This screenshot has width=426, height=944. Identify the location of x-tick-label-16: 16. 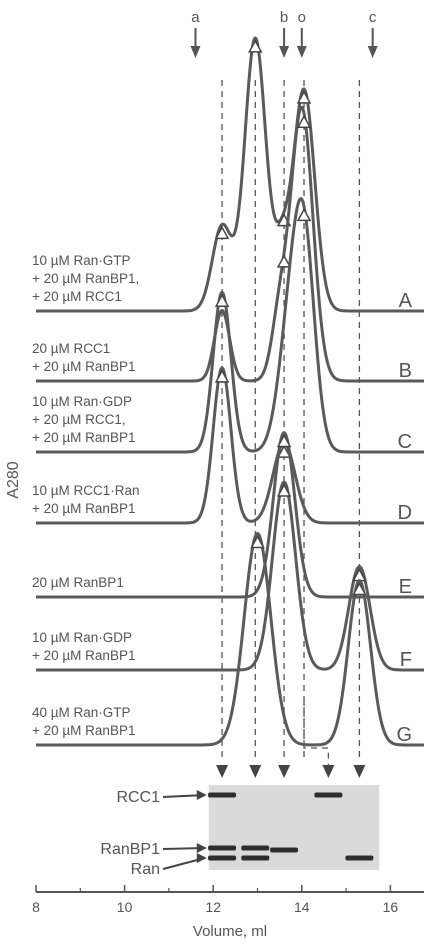
(391, 907).